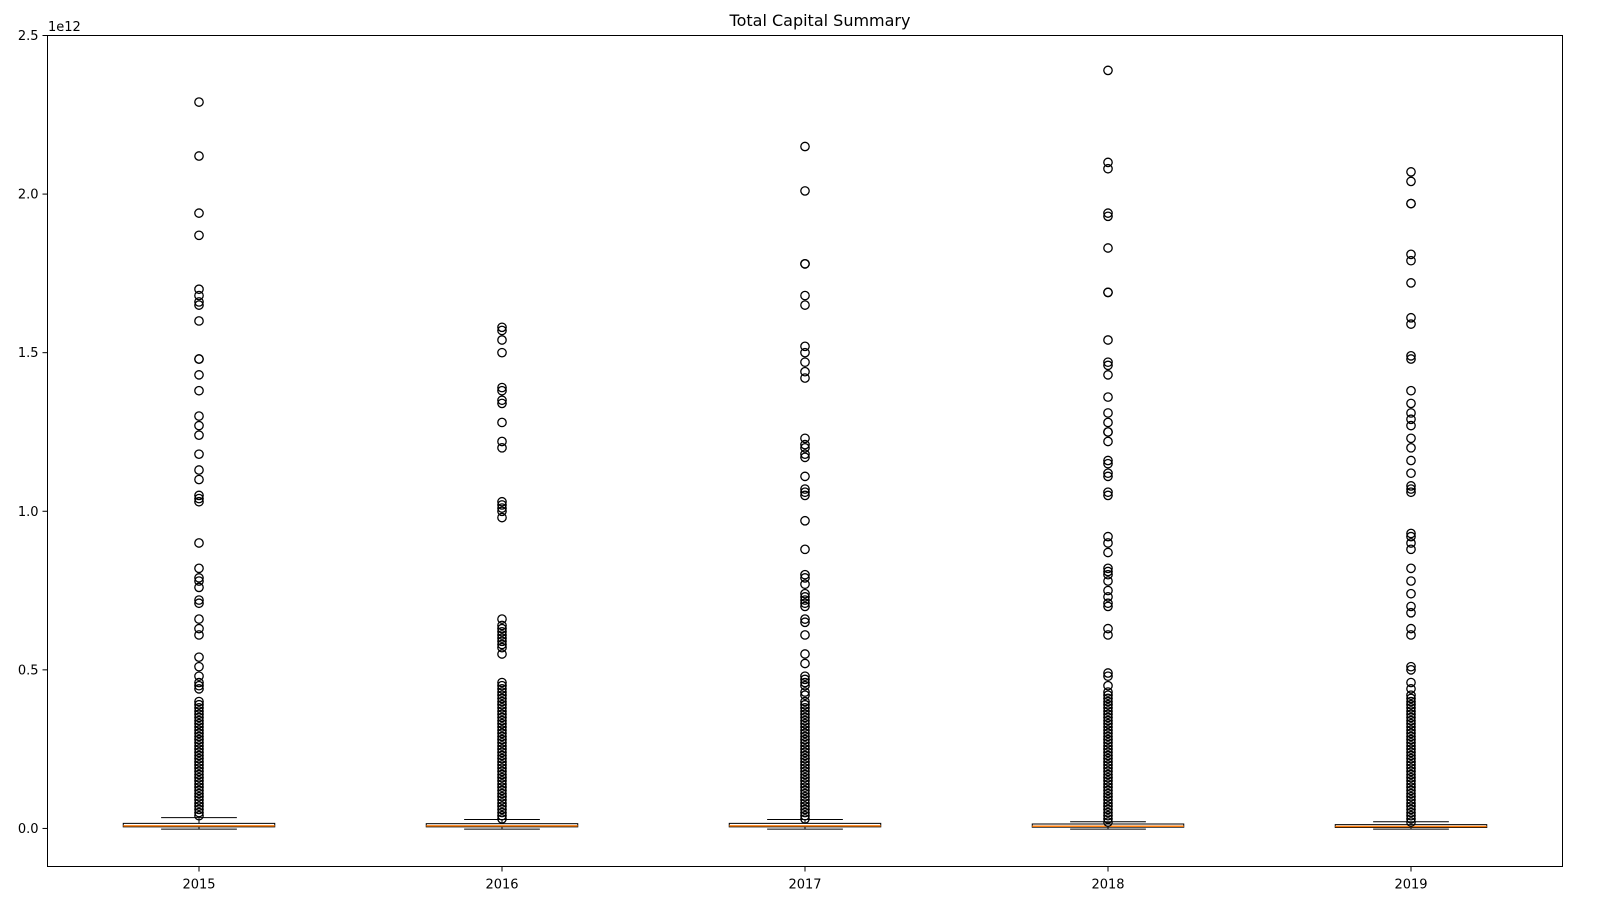 This screenshot has width=1600, height=900. I want to click on y-tick-label-3: 1.5, so click(28, 353).